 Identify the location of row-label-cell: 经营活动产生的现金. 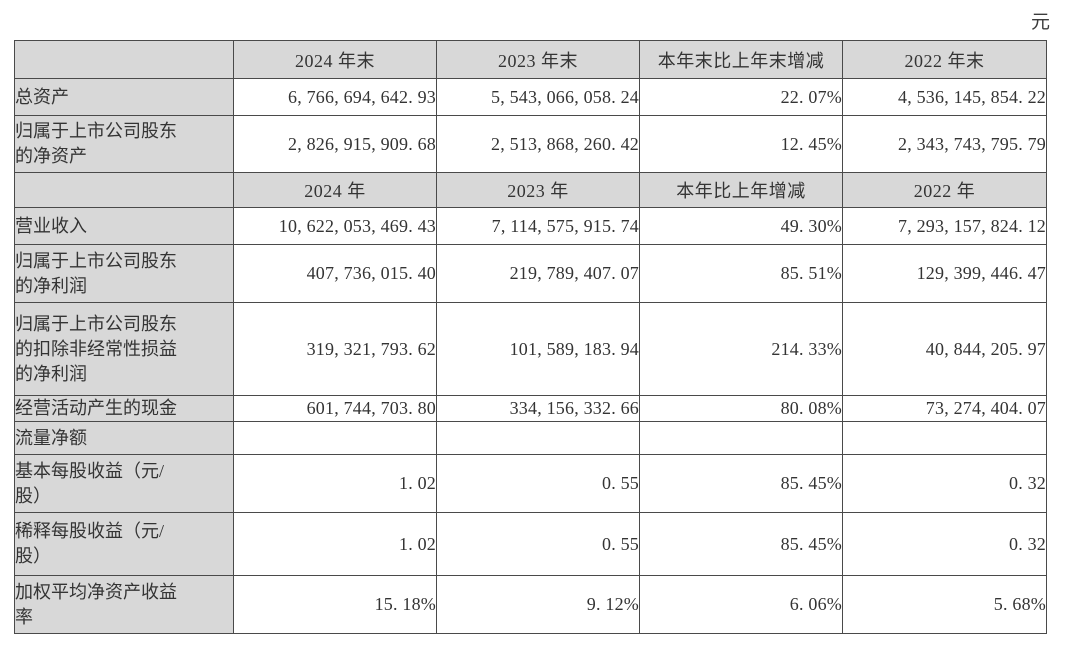
(124, 408).